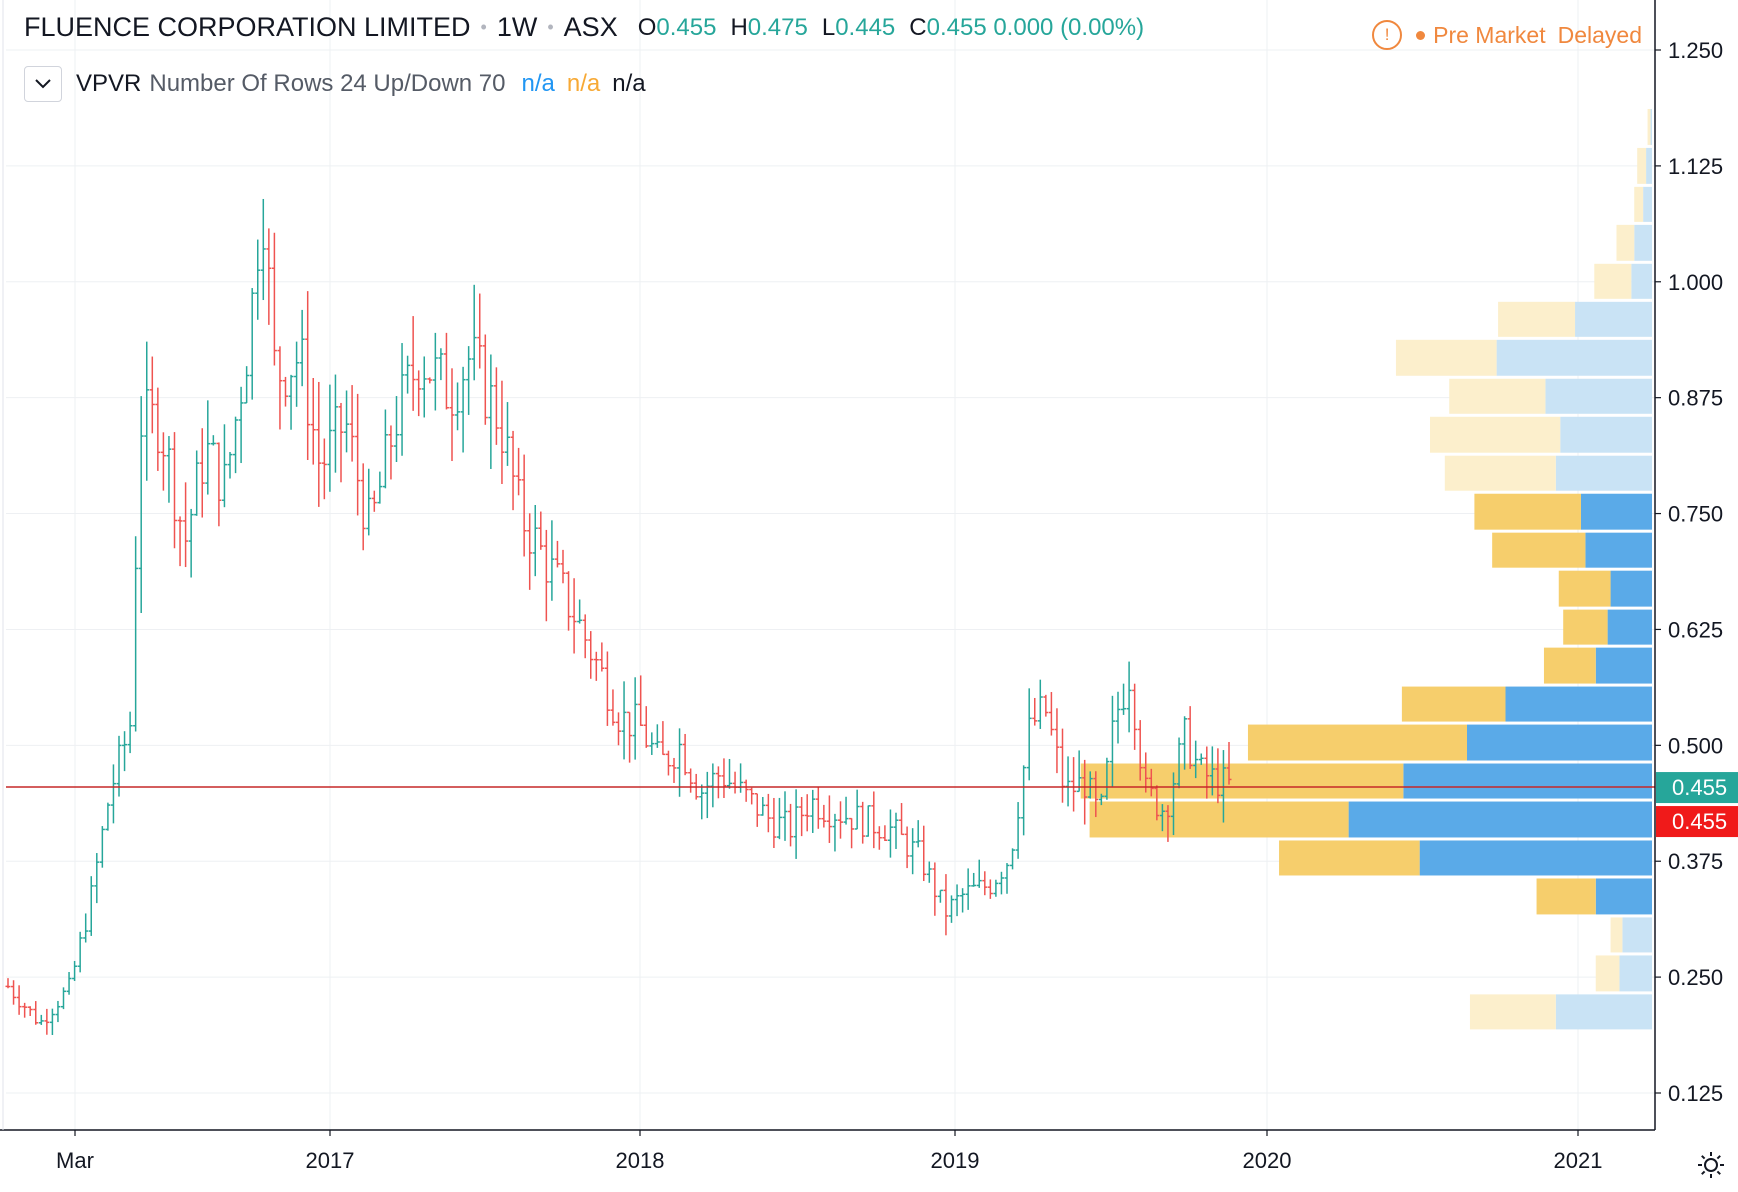  Describe the element at coordinates (517, 27) in the screenshot. I see `timeframe-label: 1W` at that location.